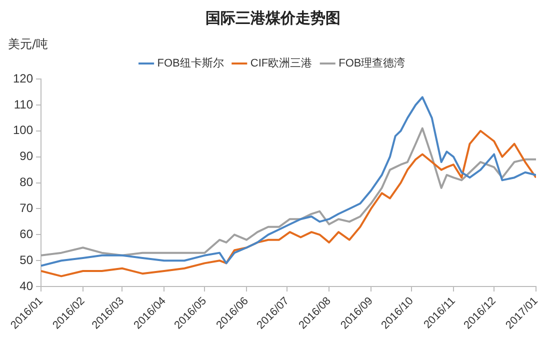 This screenshot has width=554, height=341. What do you see at coordinates (27, 156) in the screenshot?
I see `y-tick-label: 90` at bounding box center [27, 156].